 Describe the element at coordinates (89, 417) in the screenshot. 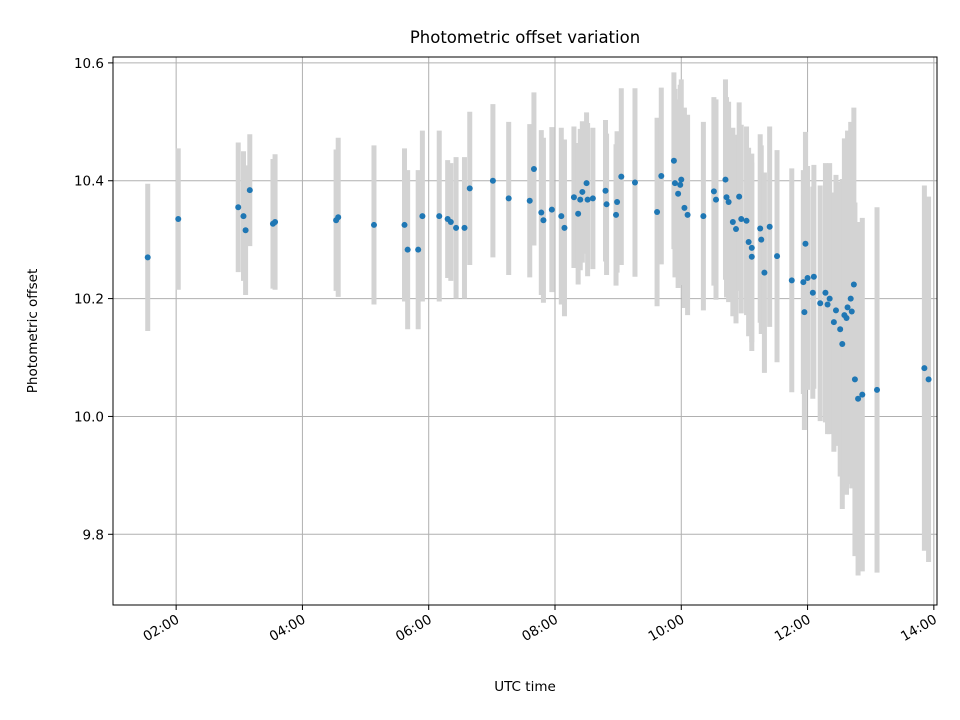

I see `y-tick-label: 10.0` at that location.